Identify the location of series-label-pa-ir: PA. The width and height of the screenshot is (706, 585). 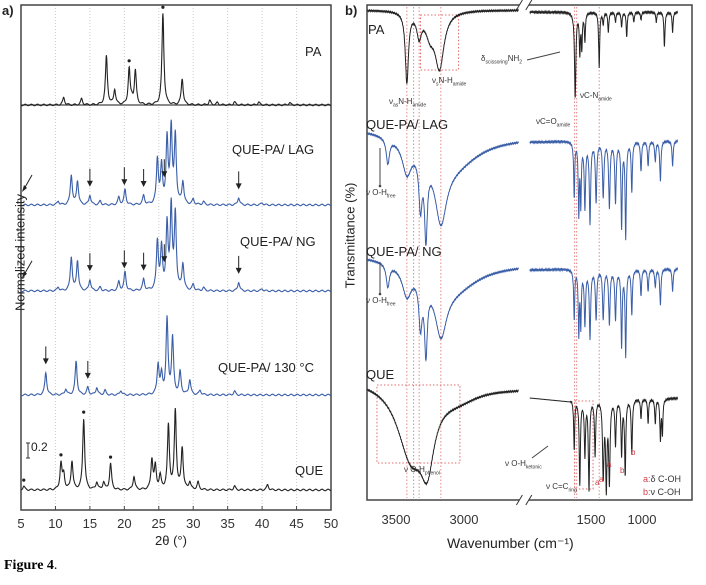
(376, 29).